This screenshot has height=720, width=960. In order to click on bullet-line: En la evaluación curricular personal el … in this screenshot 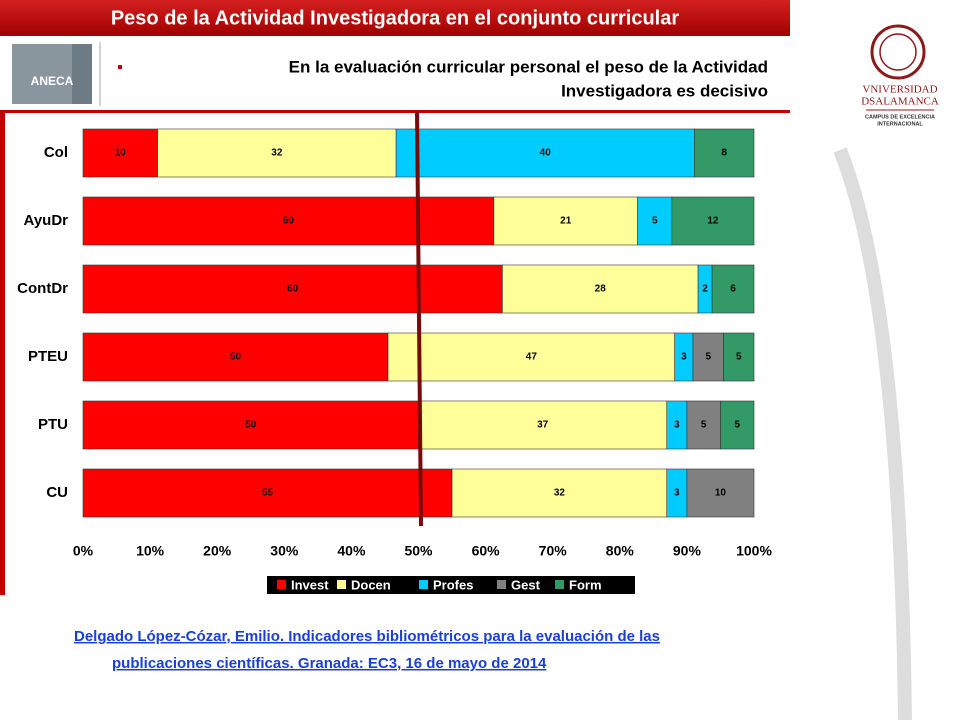, I will do `click(528, 66)`.